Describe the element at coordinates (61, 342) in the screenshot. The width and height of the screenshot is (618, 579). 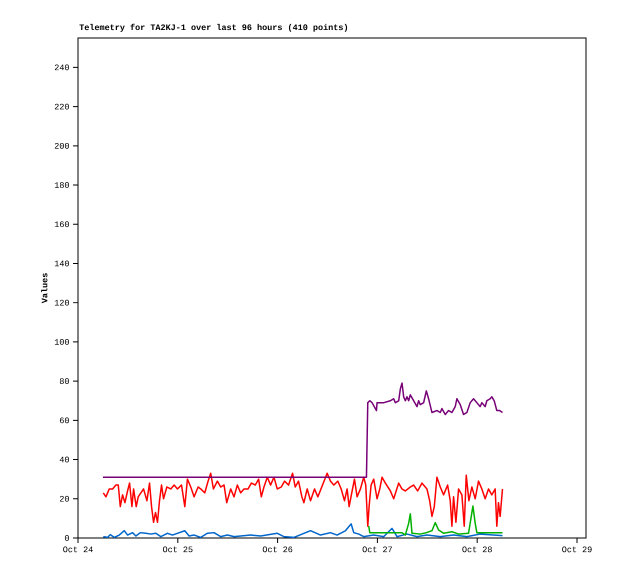
I see `y-tick-label: 100` at that location.